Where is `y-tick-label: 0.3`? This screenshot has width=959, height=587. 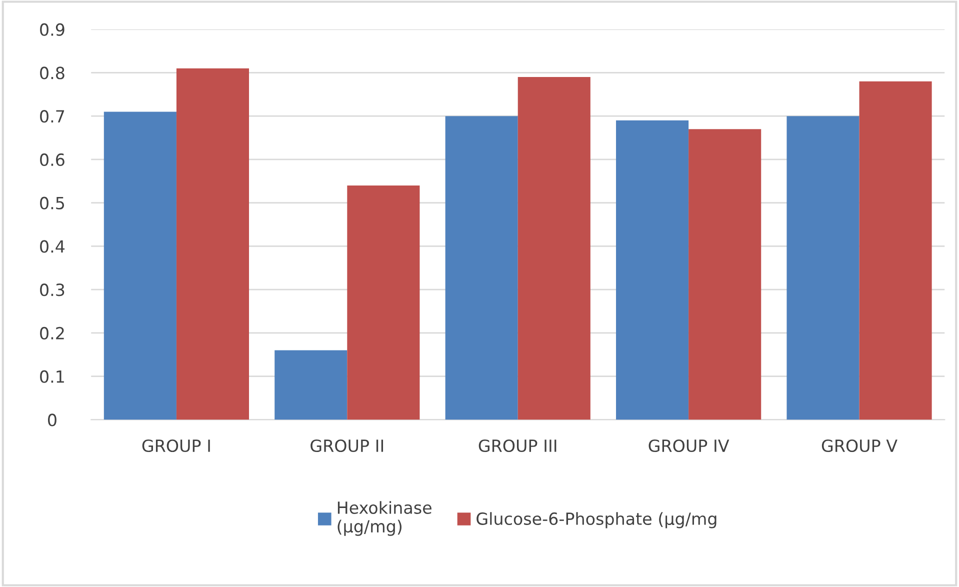 y-tick-label: 0.3 is located at coordinates (52, 290).